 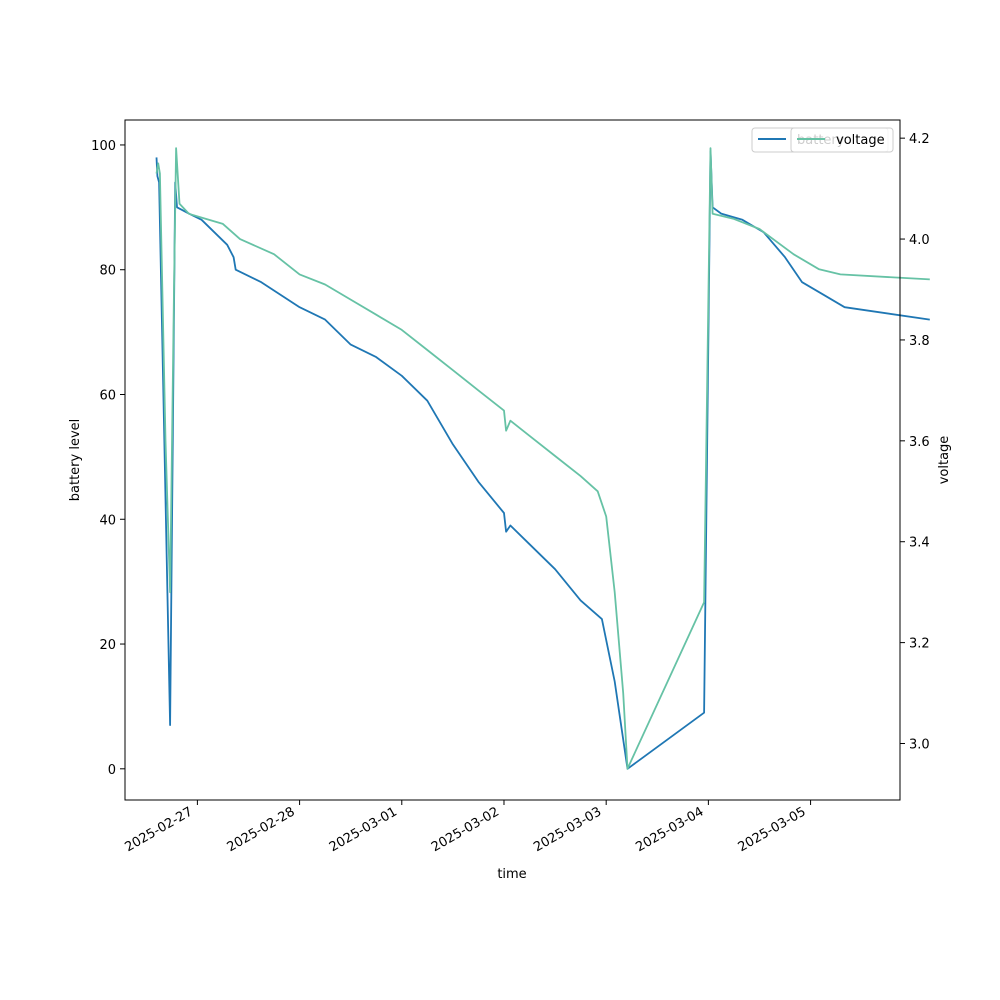 What do you see at coordinates (919, 745) in the screenshot?
I see `right-tick-label: 3.0` at bounding box center [919, 745].